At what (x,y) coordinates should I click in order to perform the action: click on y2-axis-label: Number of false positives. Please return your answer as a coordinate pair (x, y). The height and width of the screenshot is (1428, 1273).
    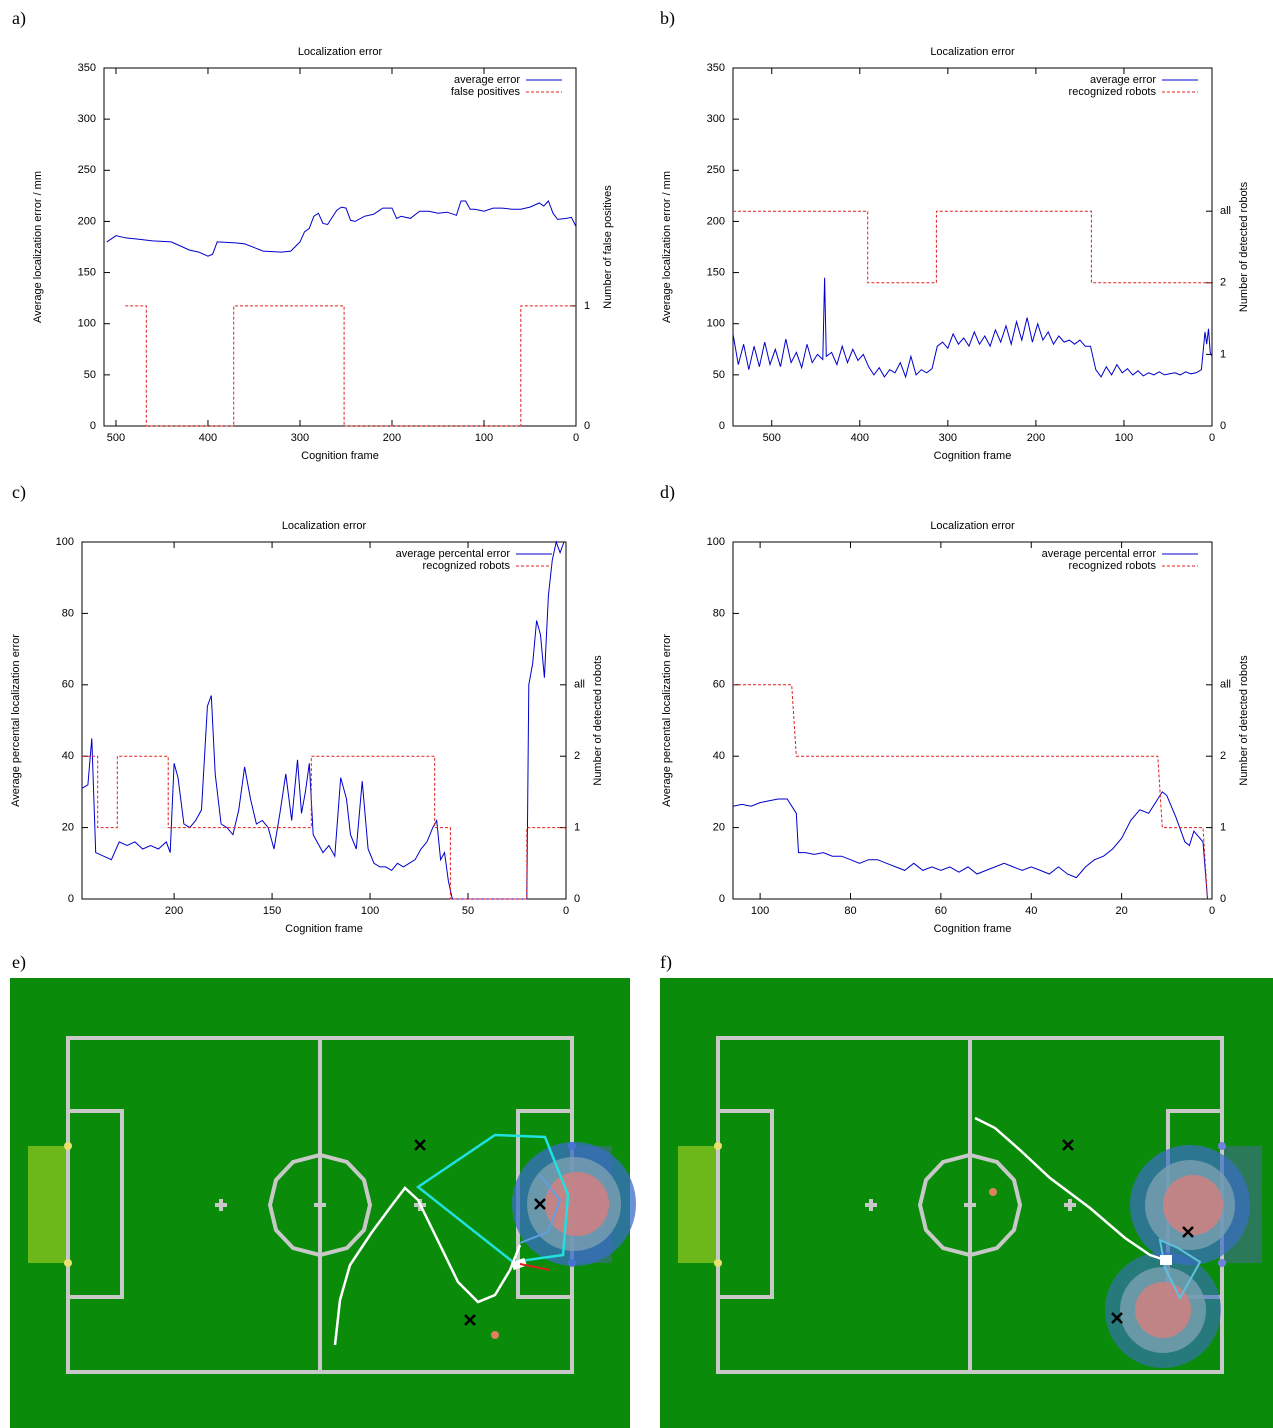
    Looking at the image, I should click on (608, 247).